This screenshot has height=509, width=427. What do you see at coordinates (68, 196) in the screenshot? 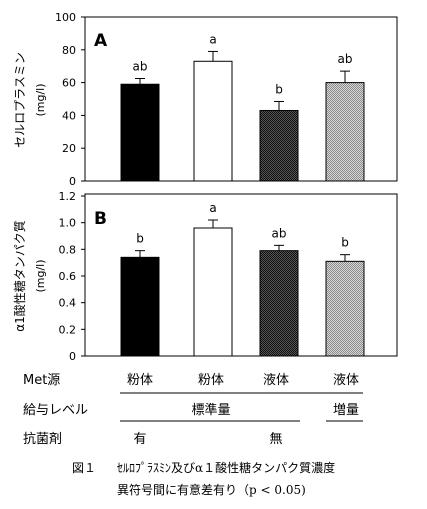
I see `panel-b-ytick-label: 1.2` at bounding box center [68, 196].